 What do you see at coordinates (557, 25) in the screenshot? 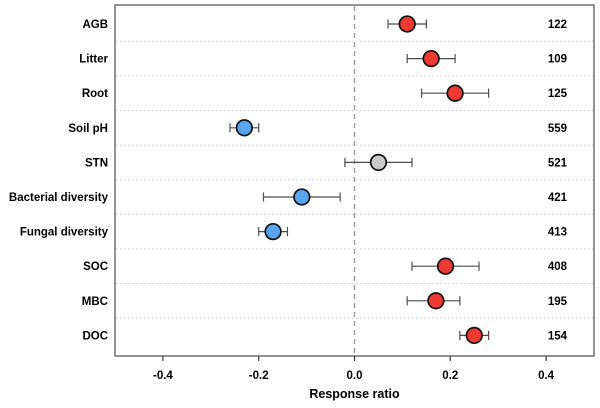
I see `sample-size-label: 122` at bounding box center [557, 25].